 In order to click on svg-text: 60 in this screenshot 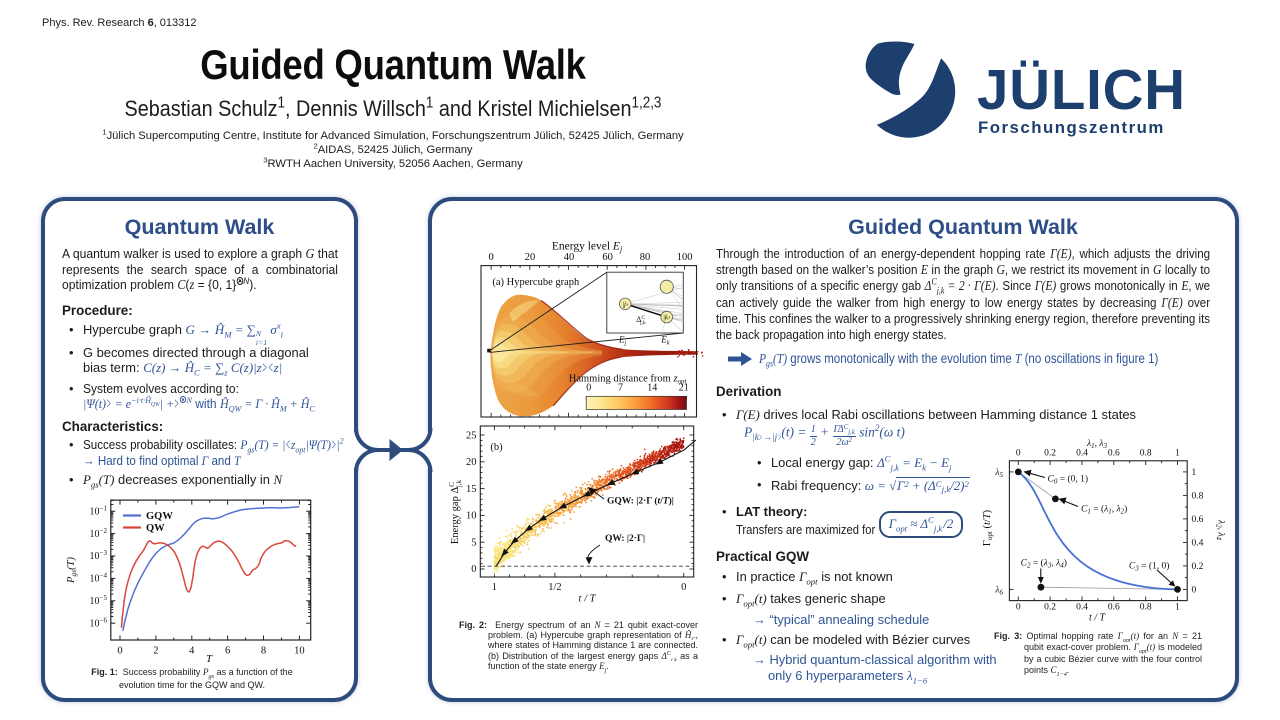, I will do `click(607, 257)`.